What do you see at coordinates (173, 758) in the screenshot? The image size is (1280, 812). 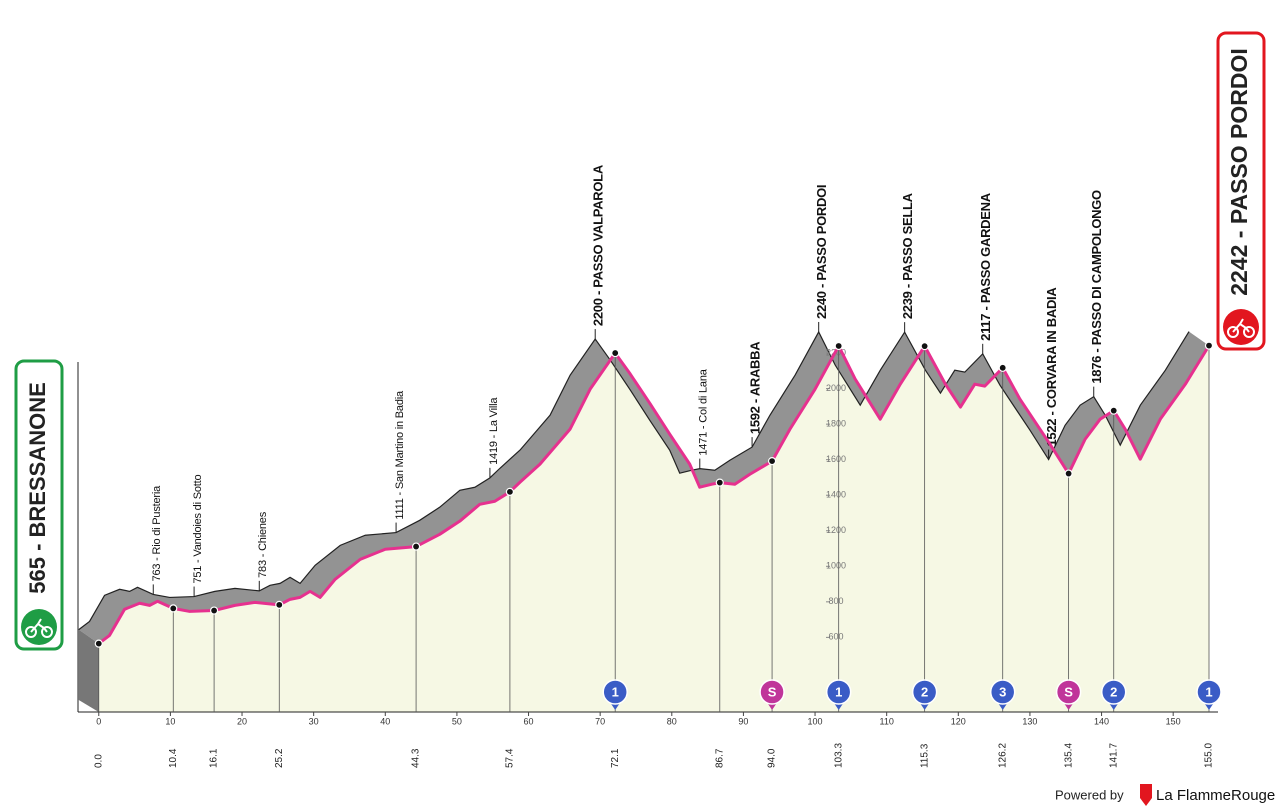 I see `km-label: 10.4` at bounding box center [173, 758].